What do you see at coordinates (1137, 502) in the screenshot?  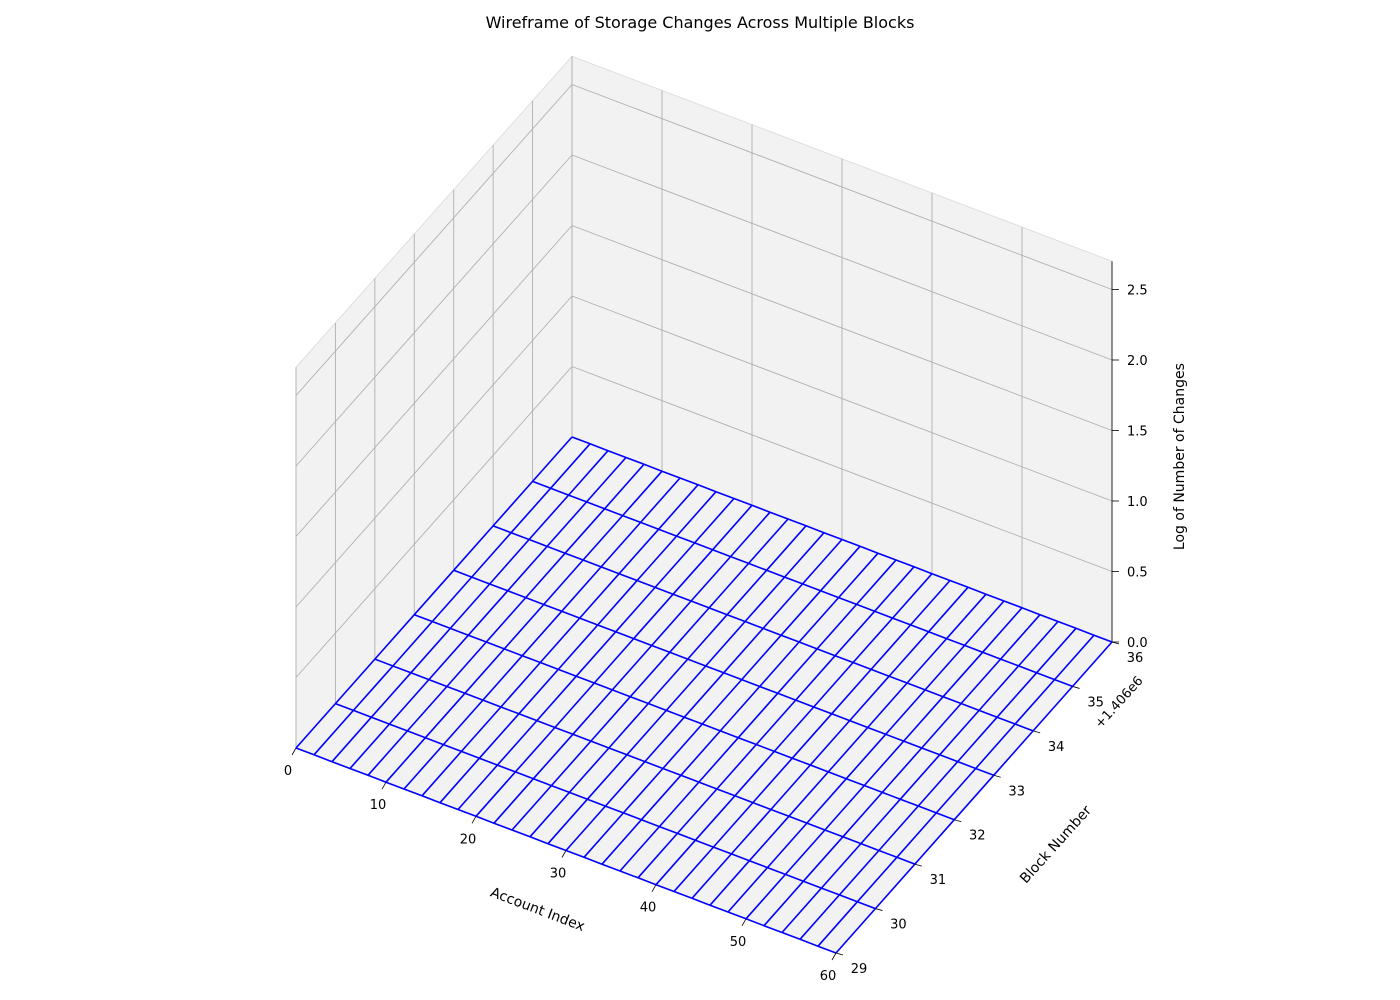 I see `z-tick-label: 1.0` at bounding box center [1137, 502].